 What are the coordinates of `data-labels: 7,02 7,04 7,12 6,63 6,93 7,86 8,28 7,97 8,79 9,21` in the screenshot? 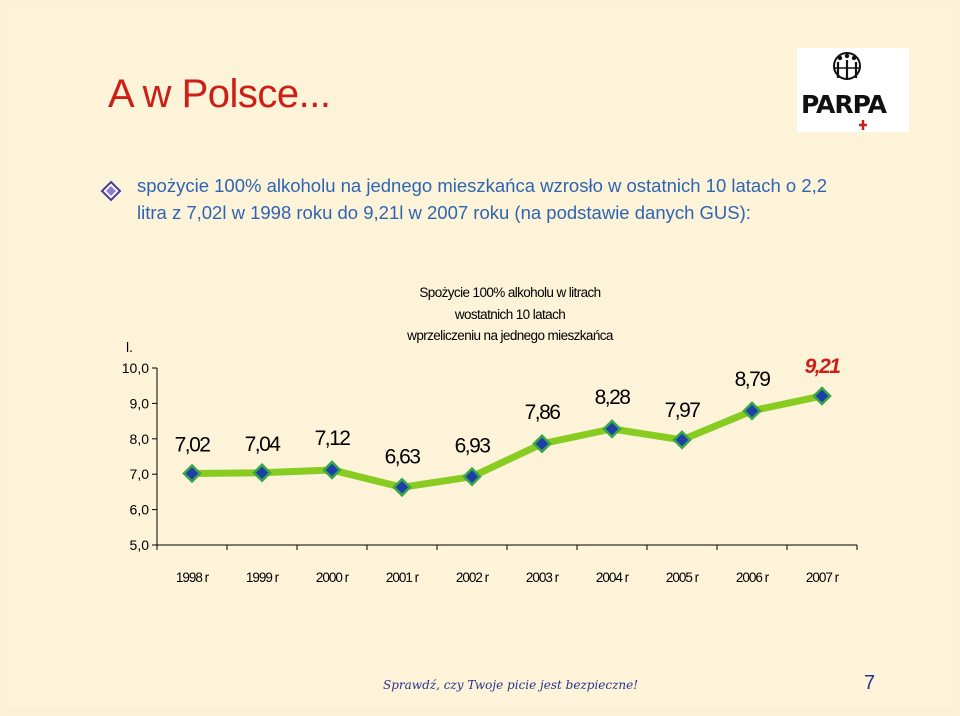 It's located at (508, 411).